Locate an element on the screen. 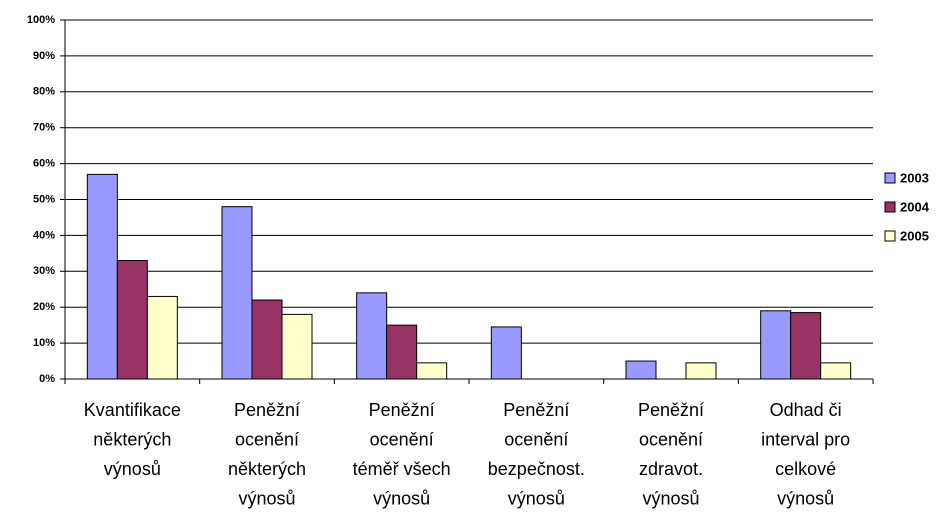 The height and width of the screenshot is (514, 945). y-tick-label: 60% is located at coordinates (44, 164).